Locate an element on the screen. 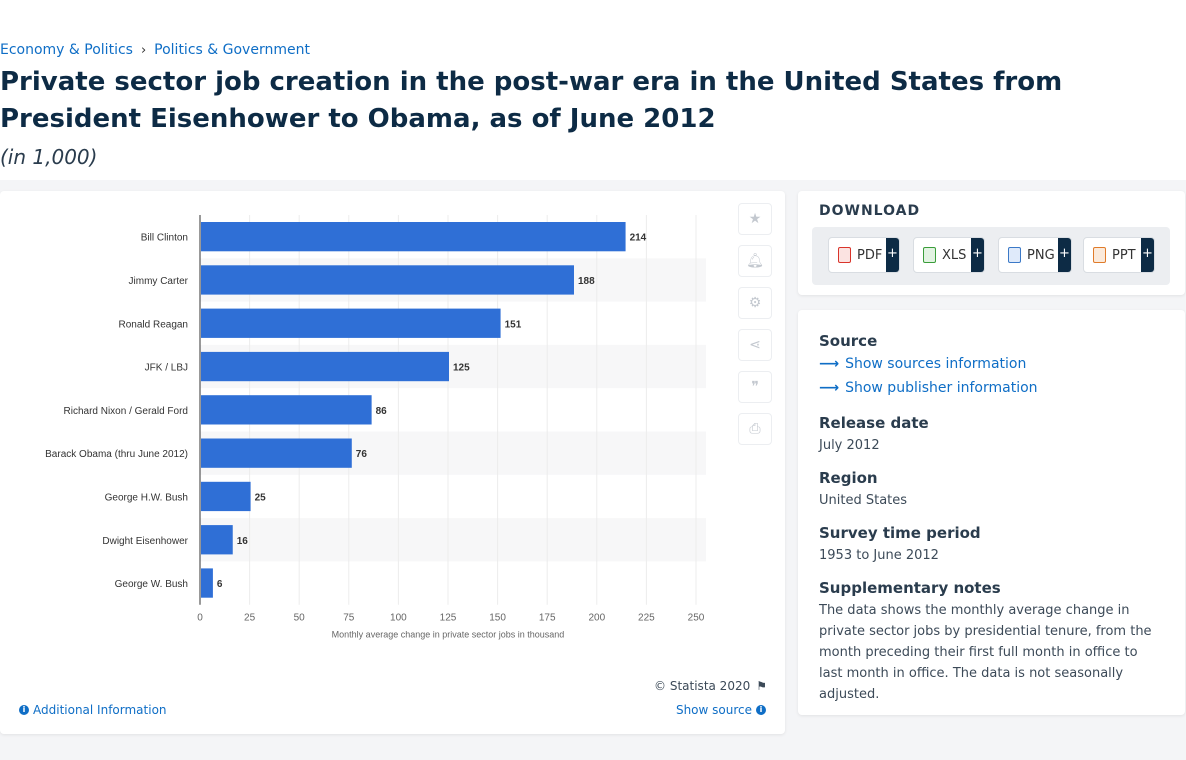 This screenshot has height=760, width=1186. x-tick-label: 175 is located at coordinates (547, 618).